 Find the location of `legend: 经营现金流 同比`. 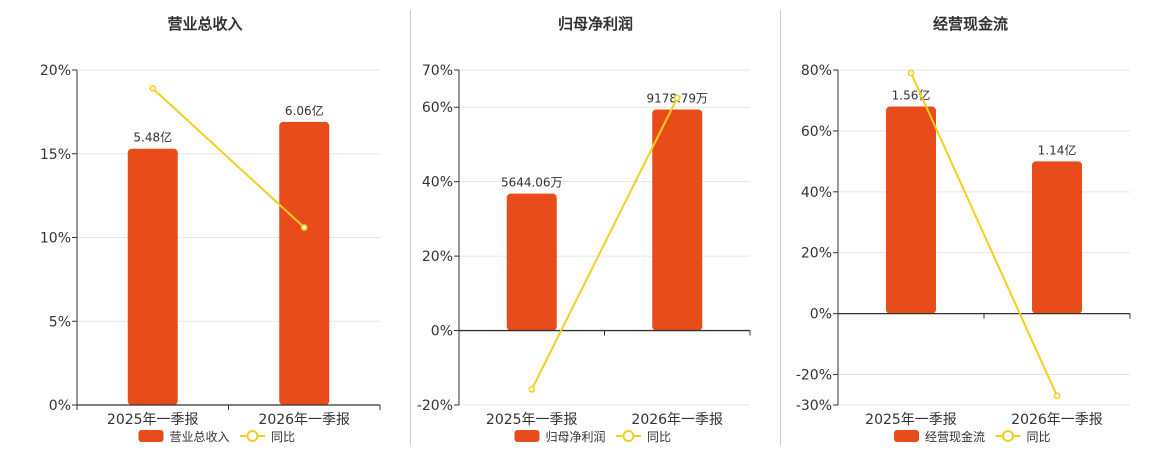

legend: 经营现金流 同比 is located at coordinates (972, 436).